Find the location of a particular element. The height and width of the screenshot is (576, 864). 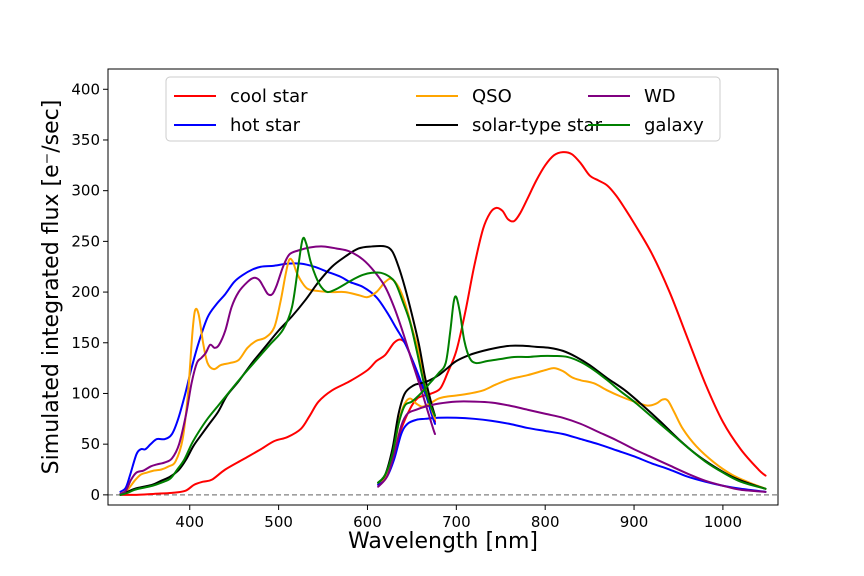

x-axis-label: Wavelength [nm] is located at coordinates (443, 541).